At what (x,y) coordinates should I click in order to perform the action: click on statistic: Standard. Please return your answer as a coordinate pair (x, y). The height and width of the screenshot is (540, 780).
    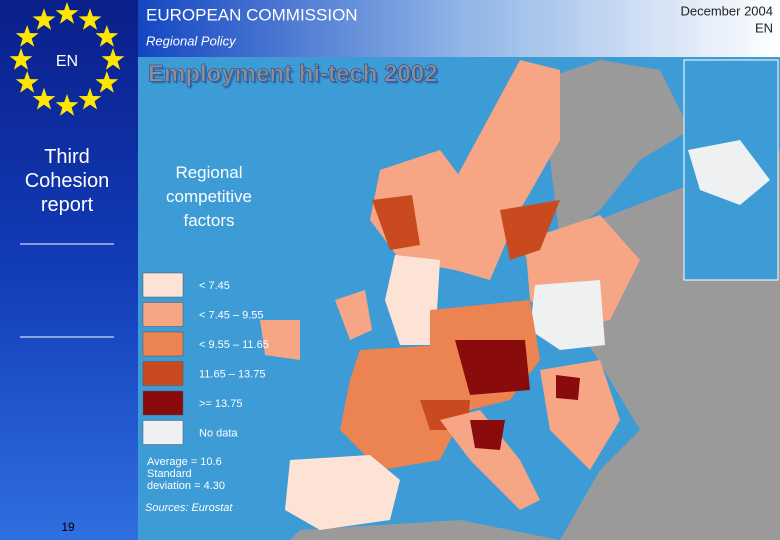
    Looking at the image, I should click on (169, 474).